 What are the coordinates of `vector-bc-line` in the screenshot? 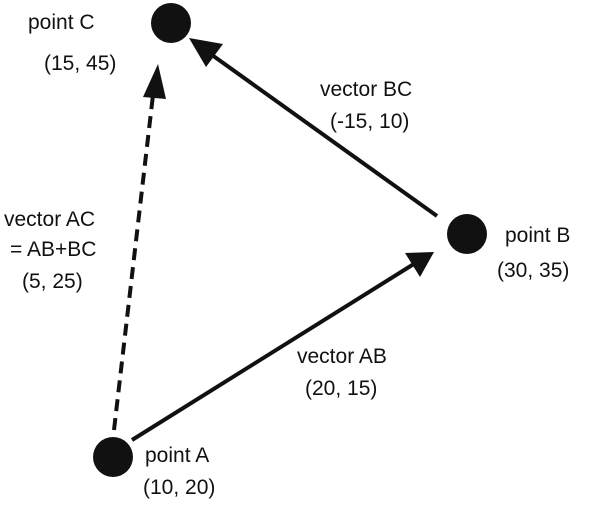 It's located at (324, 135).